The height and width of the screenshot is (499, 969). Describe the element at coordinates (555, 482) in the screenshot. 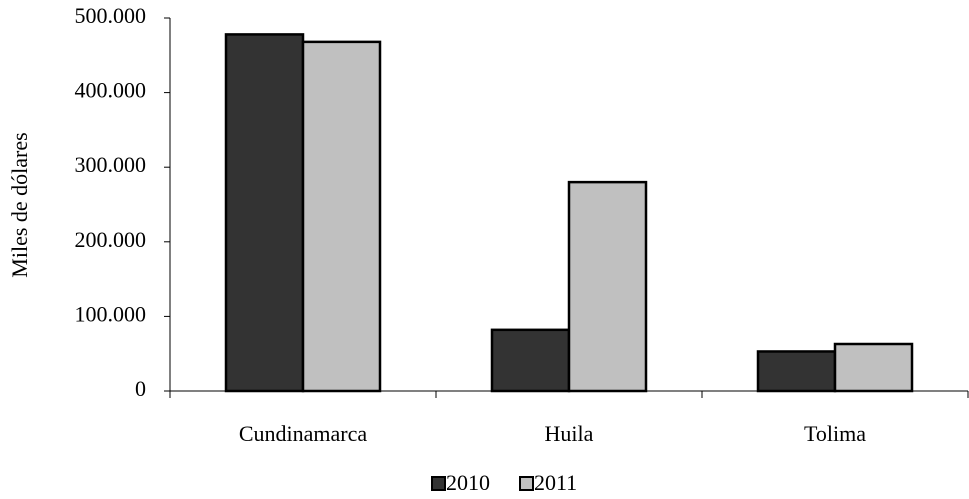

I see `legend-label: 2011` at that location.